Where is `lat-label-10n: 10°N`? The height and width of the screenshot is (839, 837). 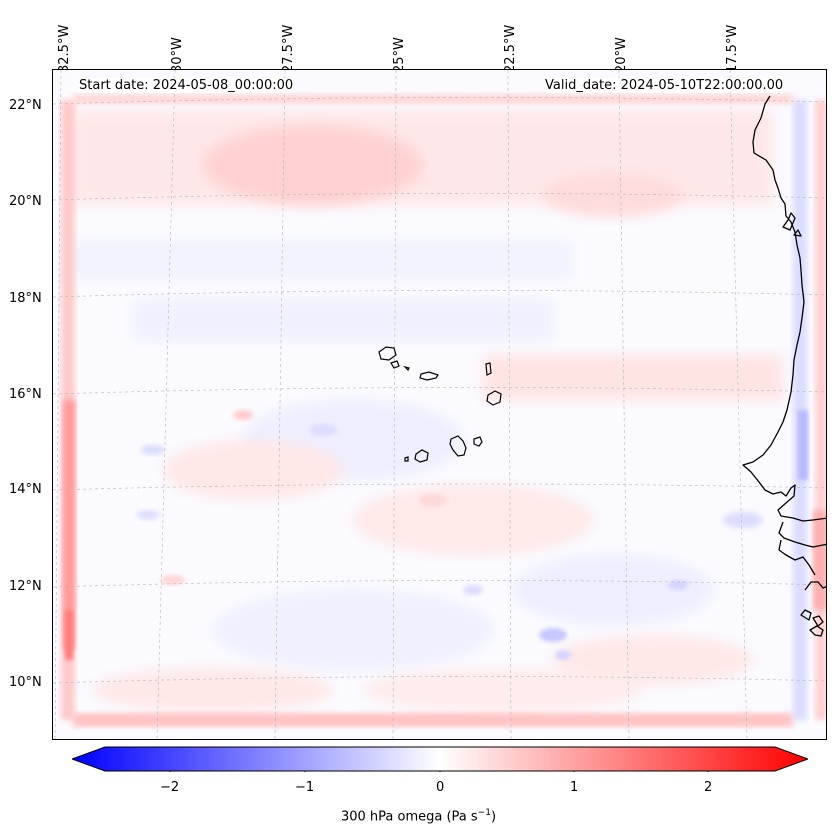 lat-label-10n: 10°N is located at coordinates (25, 682).